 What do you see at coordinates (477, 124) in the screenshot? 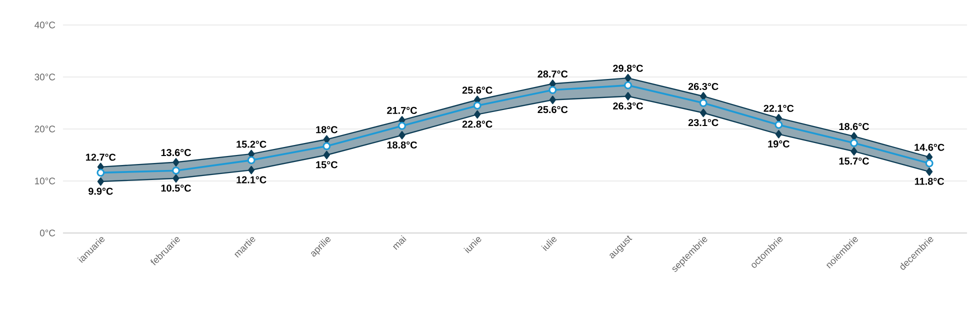
I see `data-label: 22.8°C` at bounding box center [477, 124].